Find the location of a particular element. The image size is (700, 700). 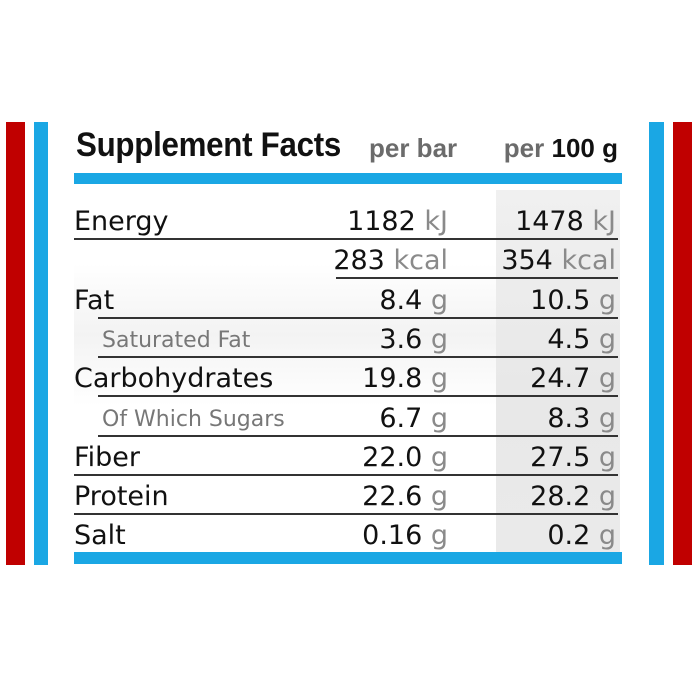

row-label: Fiber is located at coordinates (107, 457).